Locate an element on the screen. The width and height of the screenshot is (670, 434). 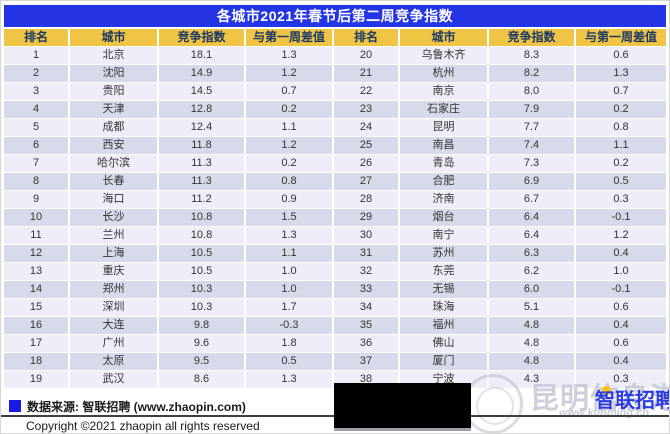
city-cell-left: 大连 is located at coordinates (113, 325).